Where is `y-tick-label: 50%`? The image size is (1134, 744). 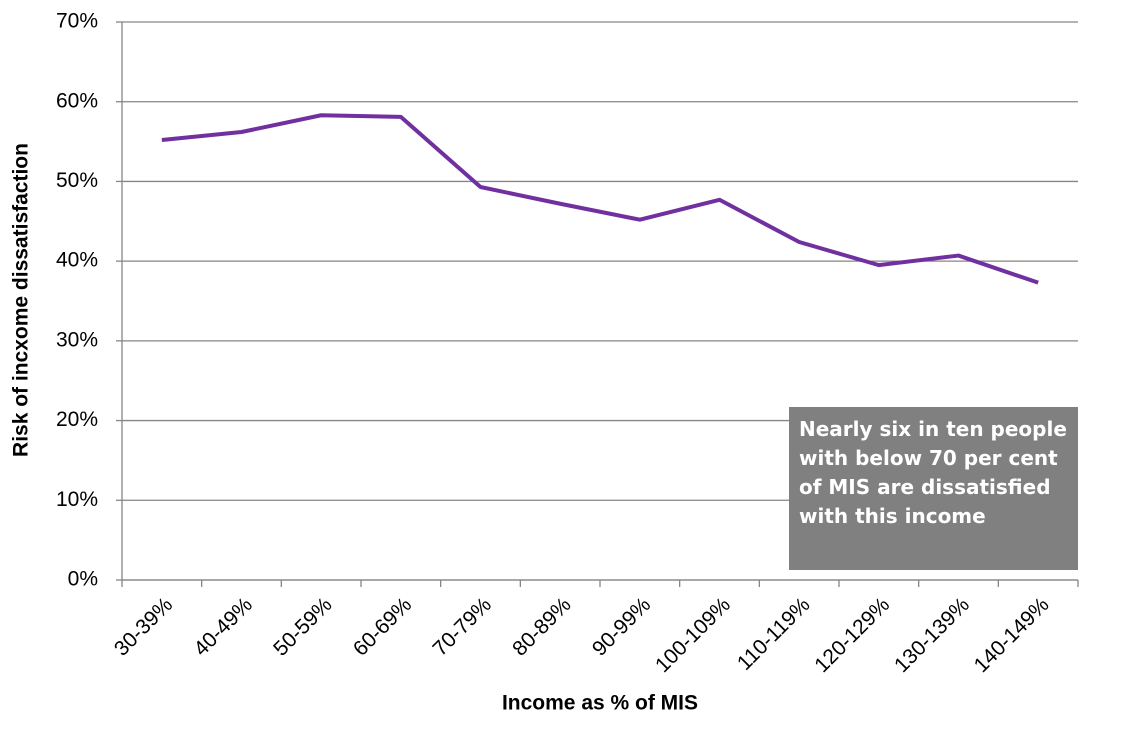 y-tick-label: 50% is located at coordinates (77, 180).